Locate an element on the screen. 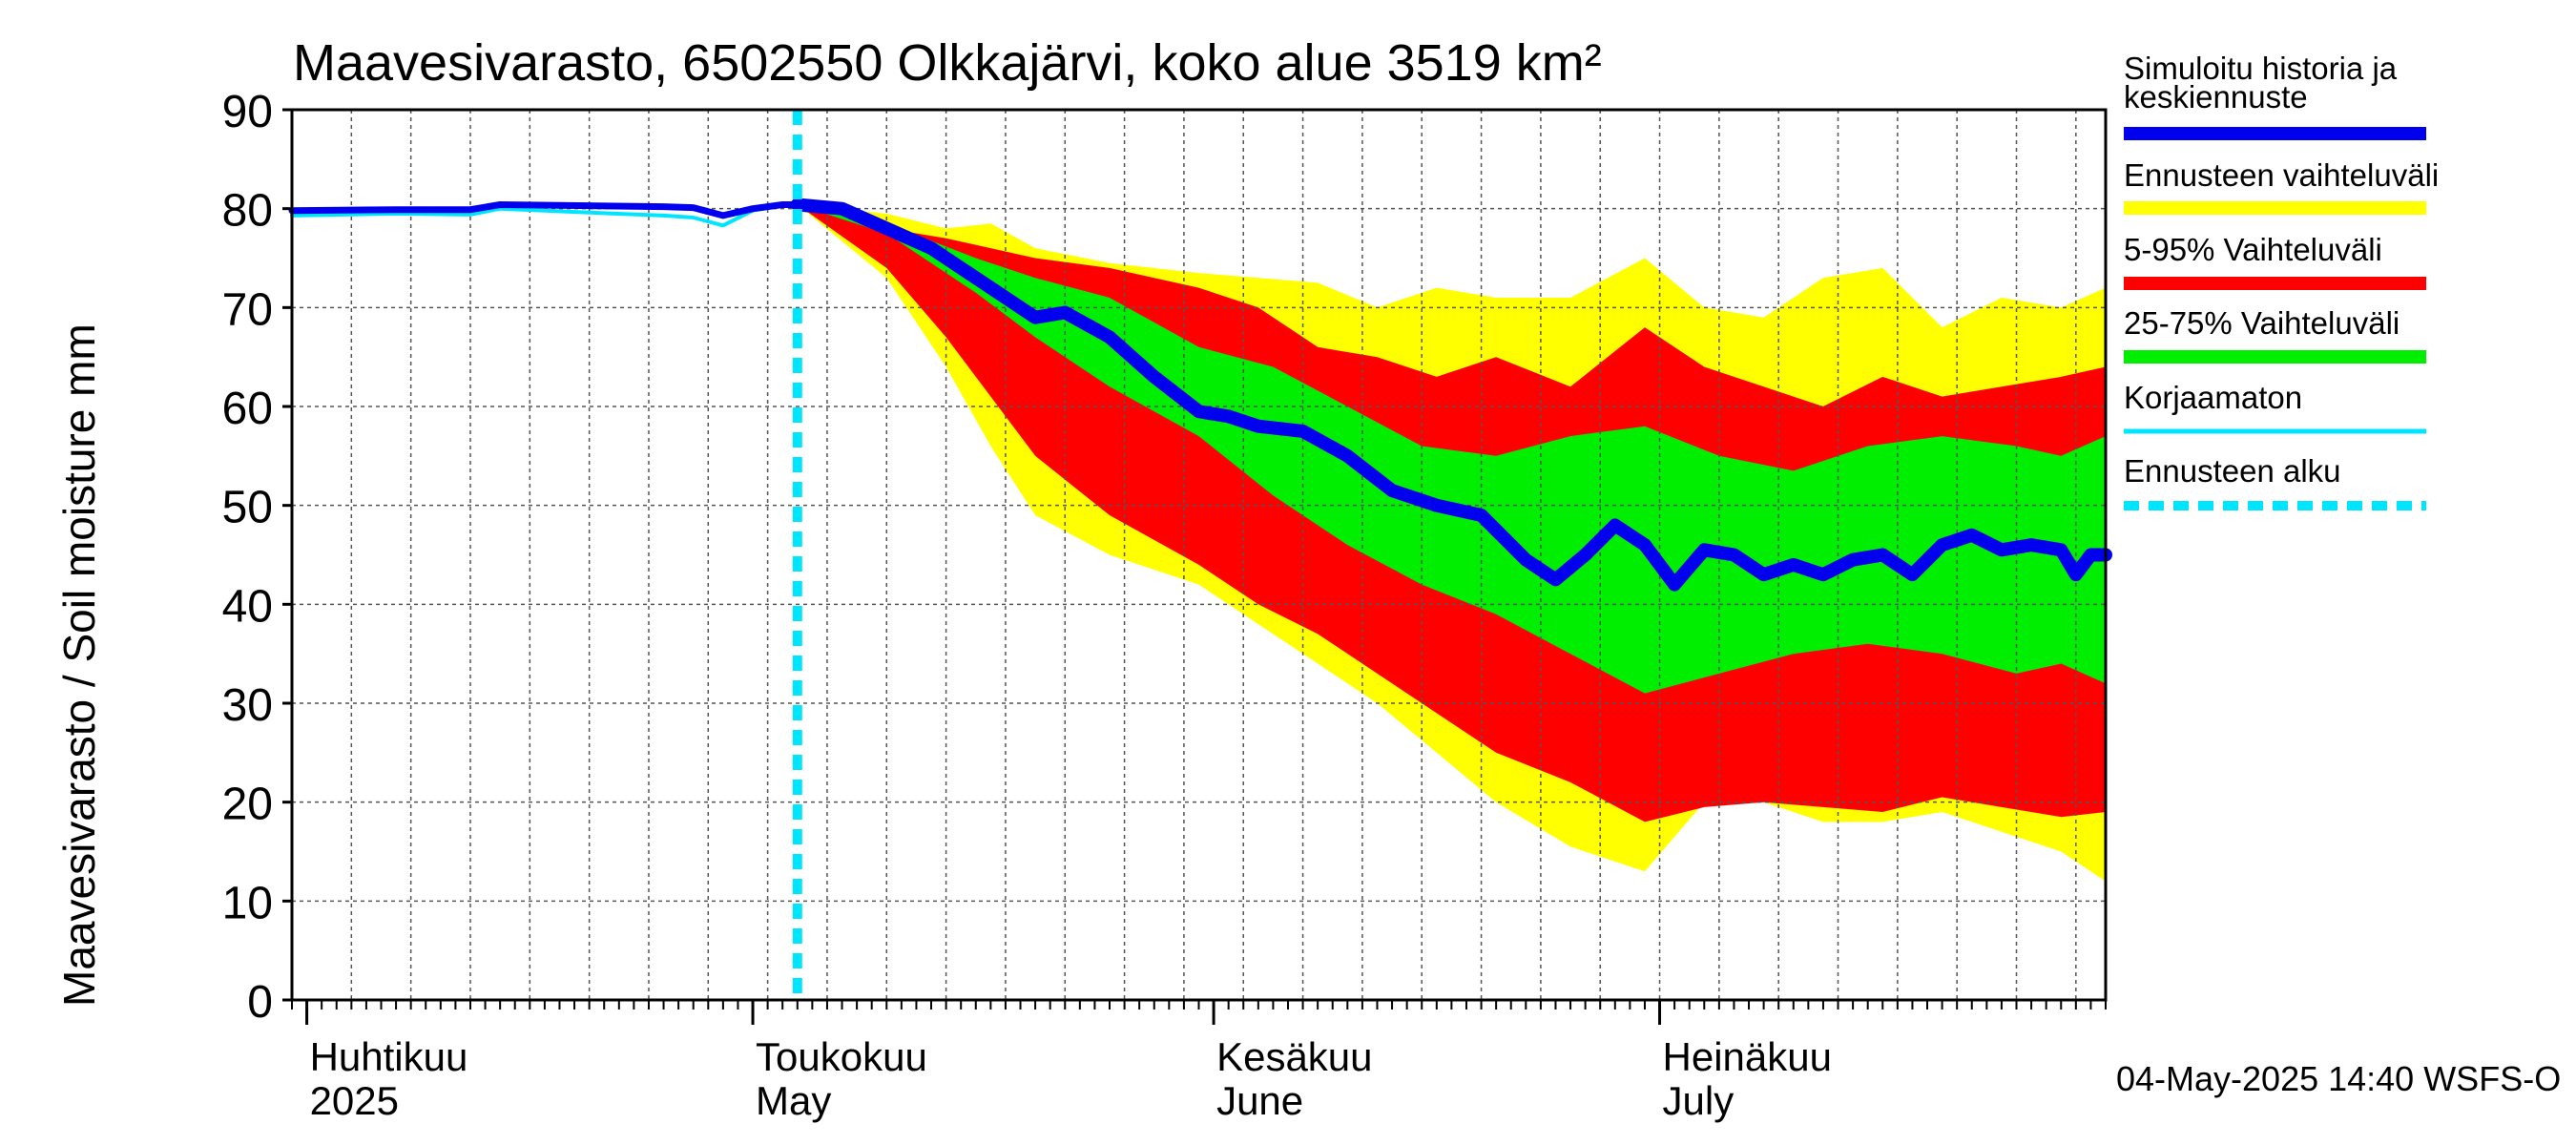  y-tick-label: 70 is located at coordinates (247, 310).